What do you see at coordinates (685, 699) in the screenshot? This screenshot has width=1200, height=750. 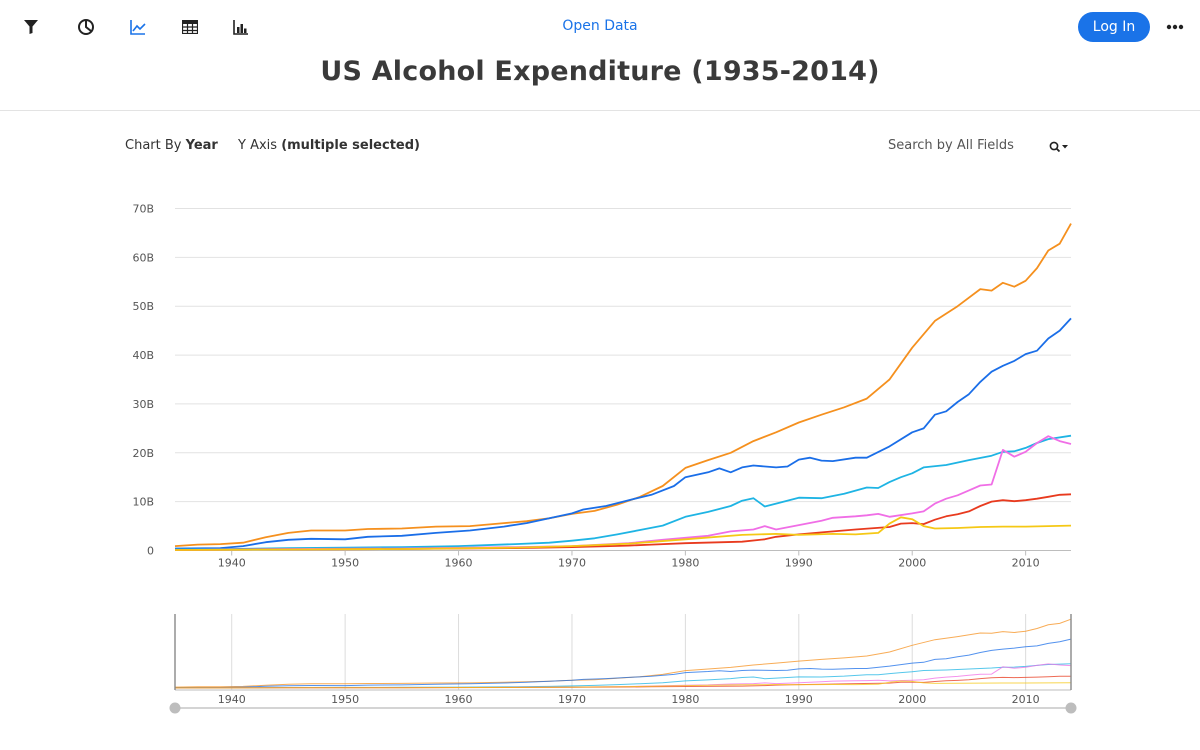 I see `navigator-tick-label: 1980` at bounding box center [685, 699].